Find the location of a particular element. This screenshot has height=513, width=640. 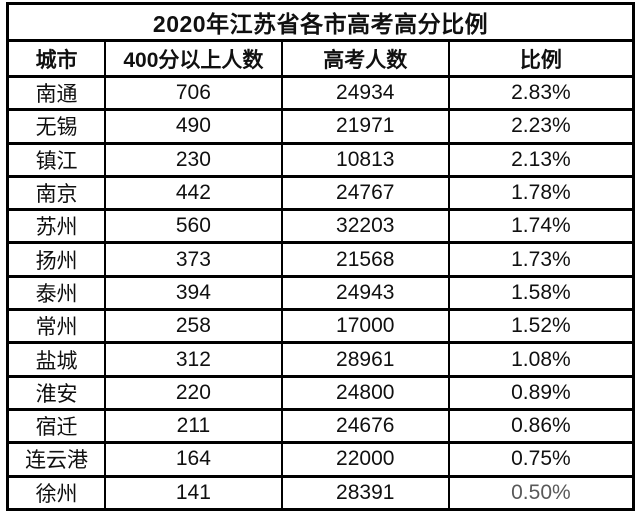

table-row: 苏州 560 32203 1.74% is located at coordinates (320, 226).